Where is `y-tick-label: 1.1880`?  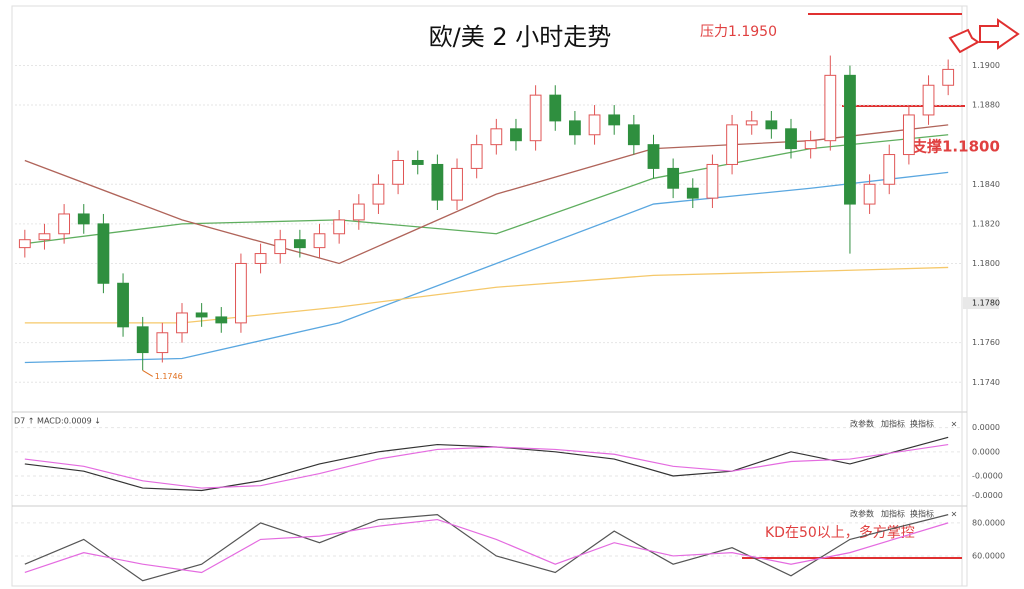
y-tick-label: 1.1880 is located at coordinates (986, 105).